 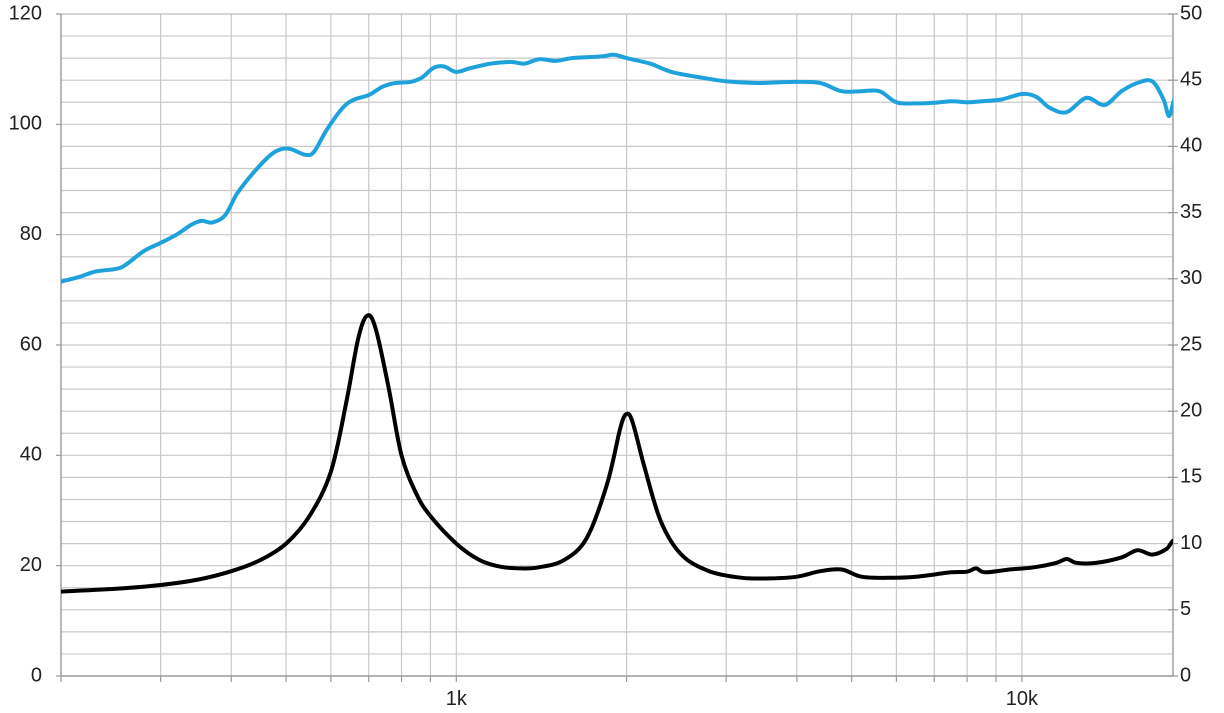 I want to click on left-tick-label: 0, so click(x=36, y=675).